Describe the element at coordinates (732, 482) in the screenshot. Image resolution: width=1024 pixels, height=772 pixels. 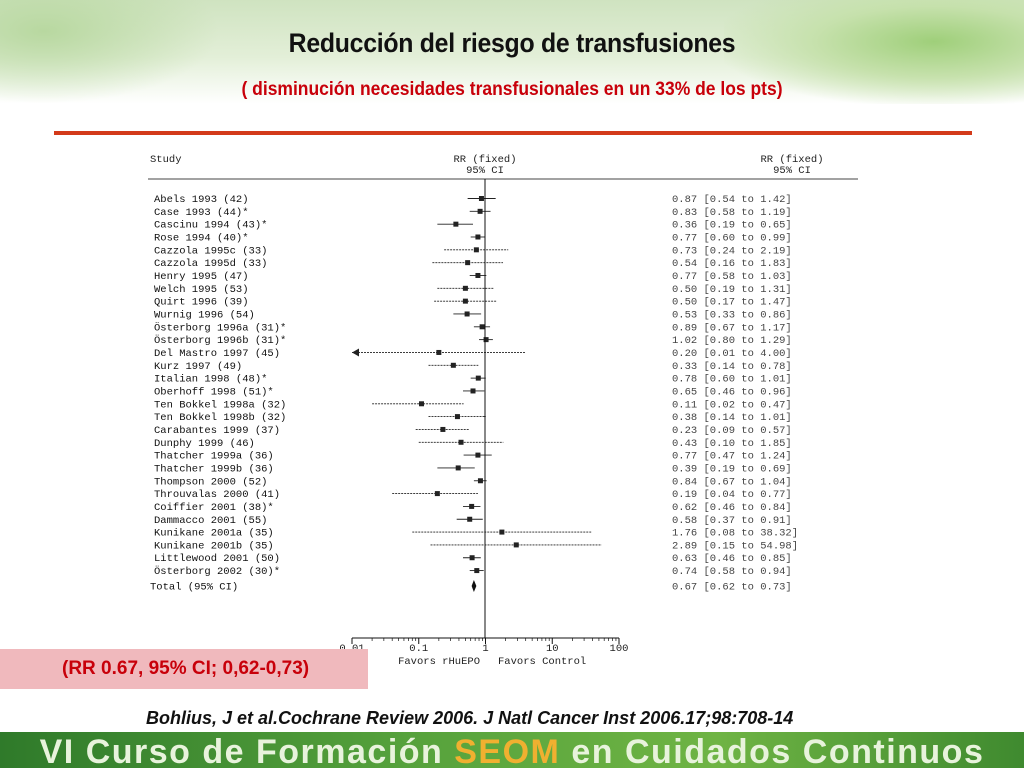
I see `study-ci-value: 0.84 [0.67 to 1.04]` at that location.